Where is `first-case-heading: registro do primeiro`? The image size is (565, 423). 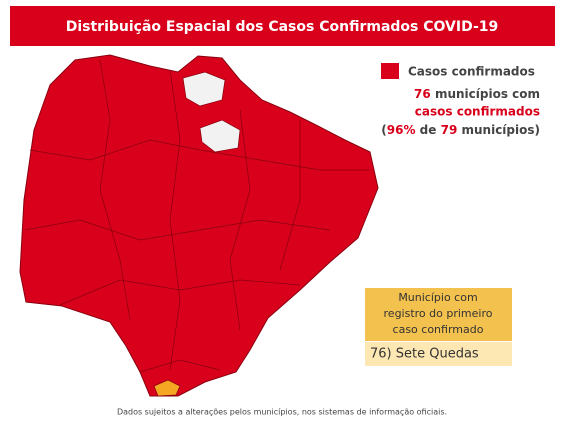
first-case-heading: registro do primeiro is located at coordinates (438, 313).